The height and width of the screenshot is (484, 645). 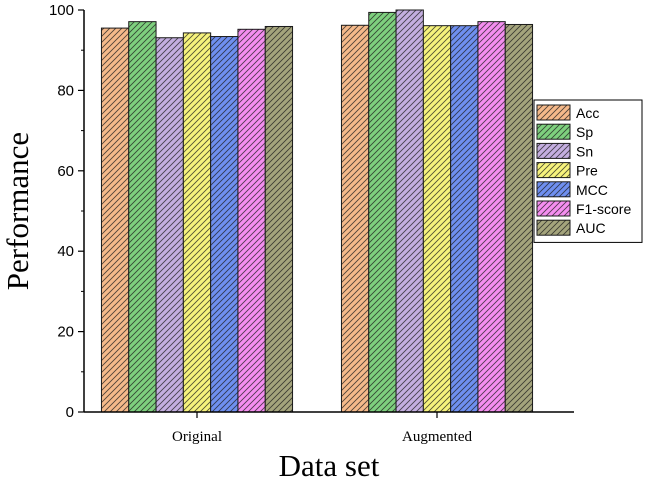 What do you see at coordinates (464, 219) in the screenshot?
I see `bar-augmented-mcc` at bounding box center [464, 219].